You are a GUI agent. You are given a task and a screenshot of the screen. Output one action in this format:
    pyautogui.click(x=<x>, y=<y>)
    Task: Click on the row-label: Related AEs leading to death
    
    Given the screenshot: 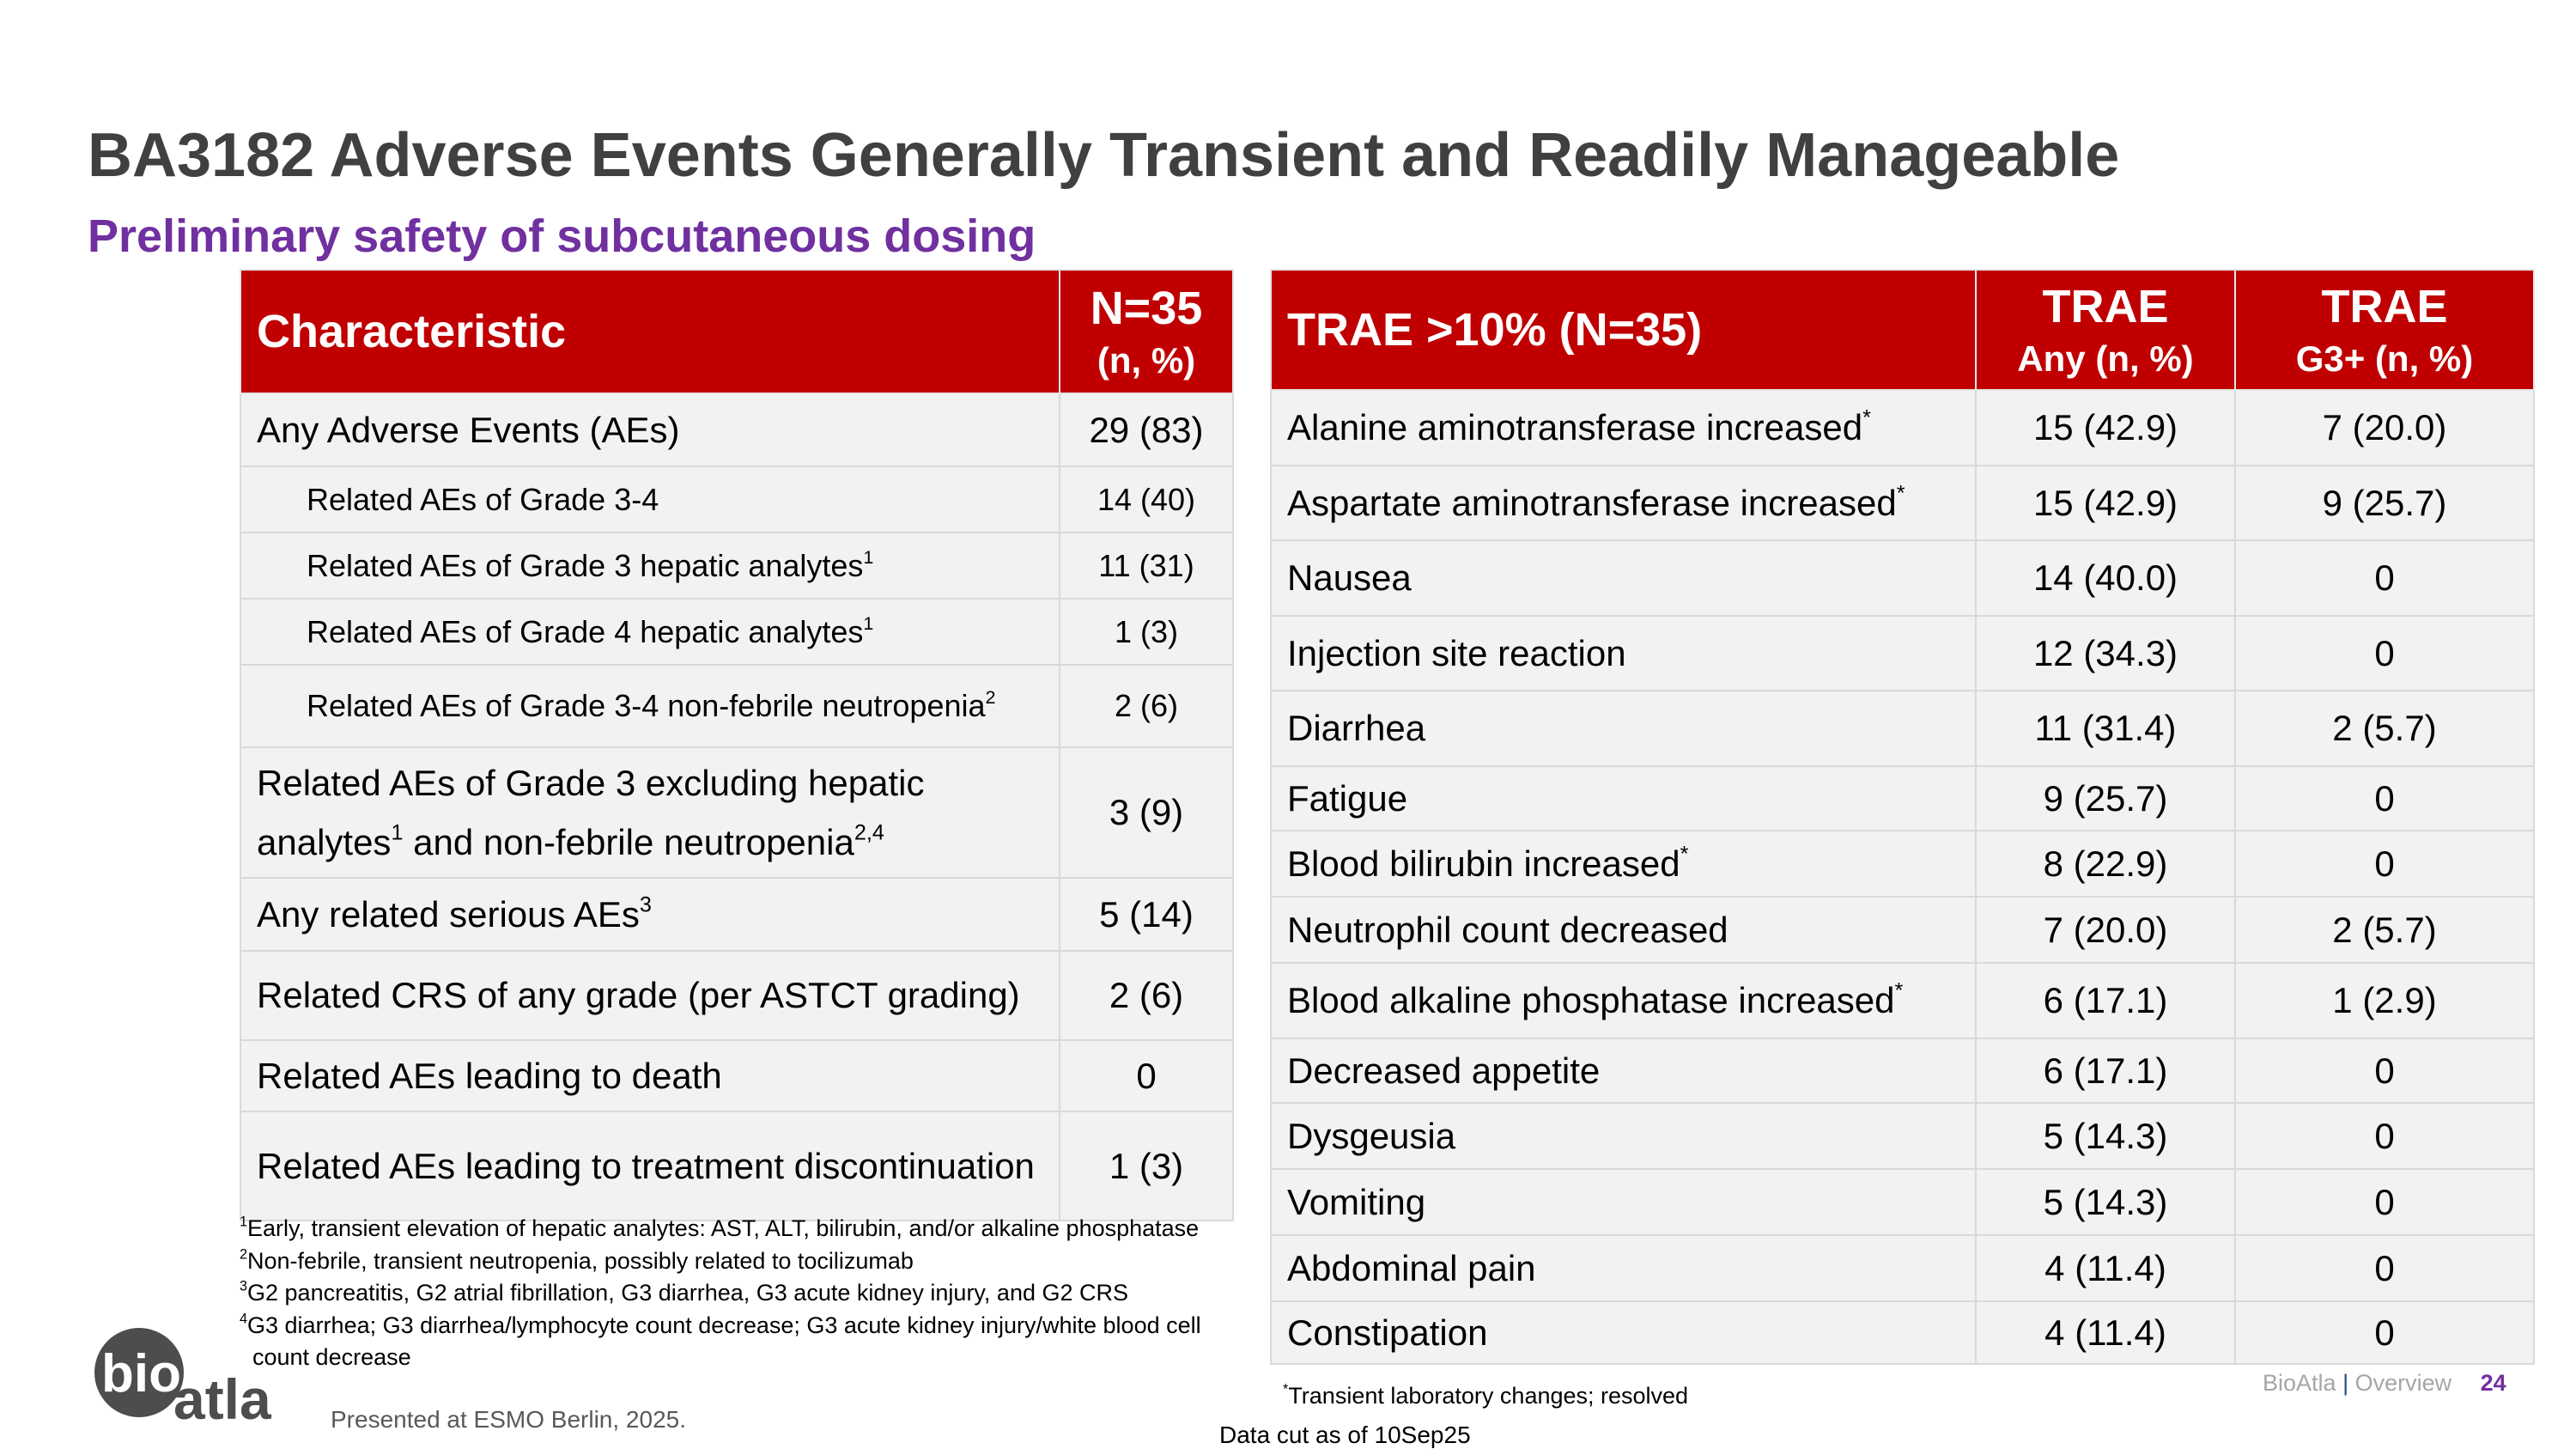 What is the action you would take?
    pyautogui.click(x=490, y=1075)
    